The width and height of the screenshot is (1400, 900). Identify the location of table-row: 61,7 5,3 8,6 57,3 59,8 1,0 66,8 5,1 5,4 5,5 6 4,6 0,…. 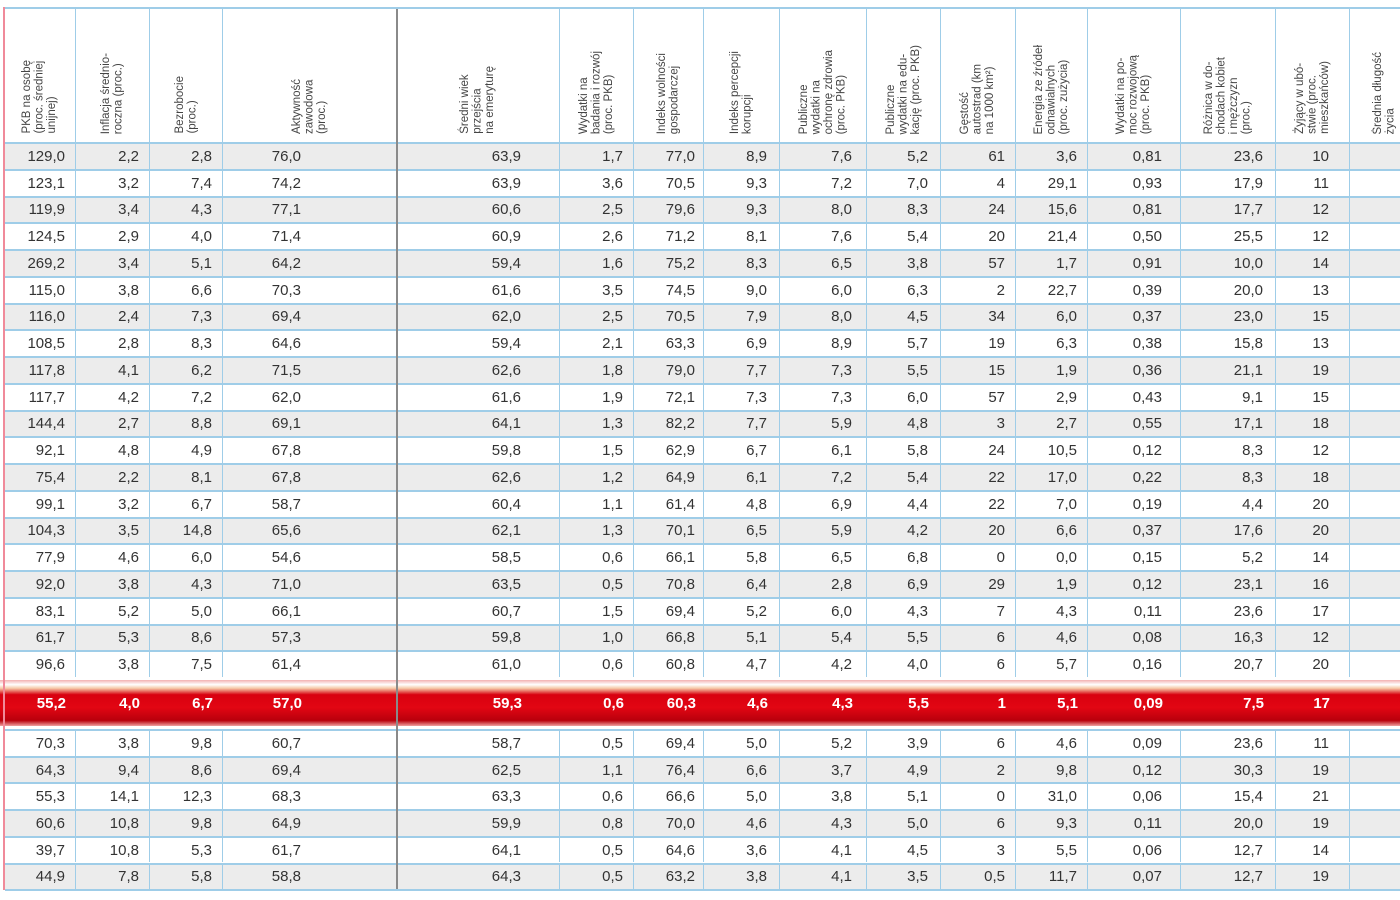
(702, 637).